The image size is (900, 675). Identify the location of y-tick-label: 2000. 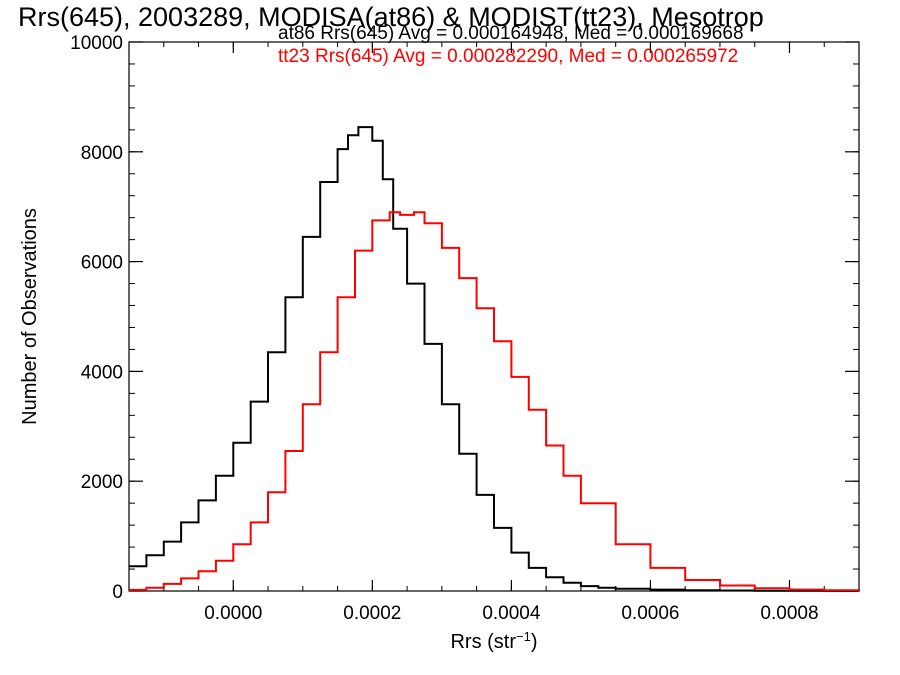
(102, 482).